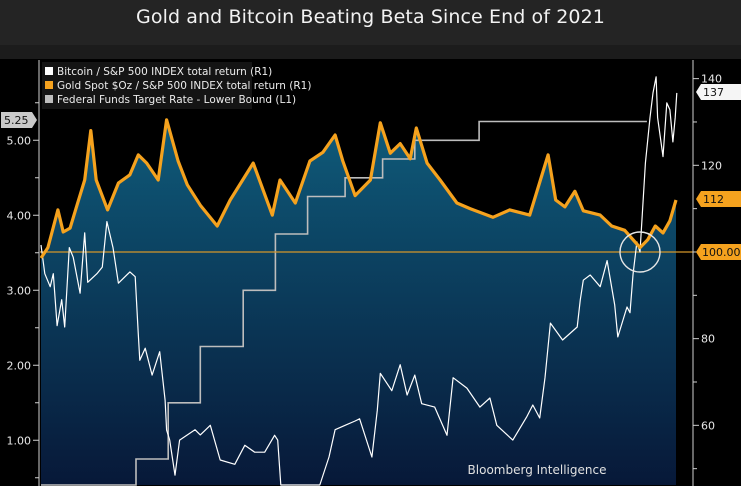  What do you see at coordinates (19, 215) in the screenshot?
I see `left-tick-label: 4.00` at bounding box center [19, 215].